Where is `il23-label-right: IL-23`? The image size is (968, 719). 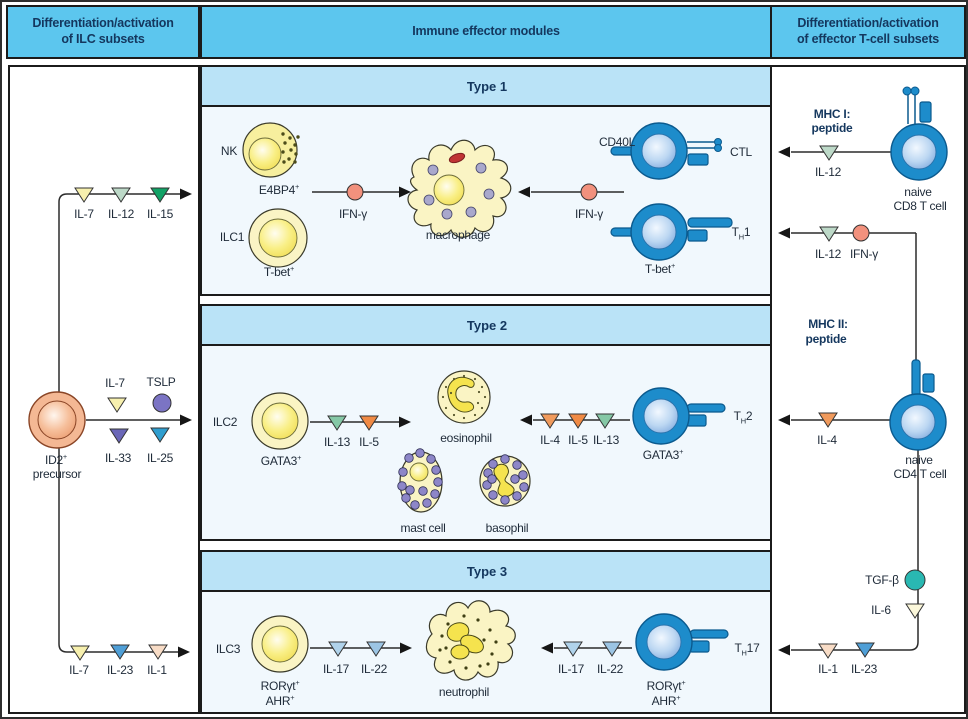 il23-label-right: IL-23 is located at coordinates (864, 669).